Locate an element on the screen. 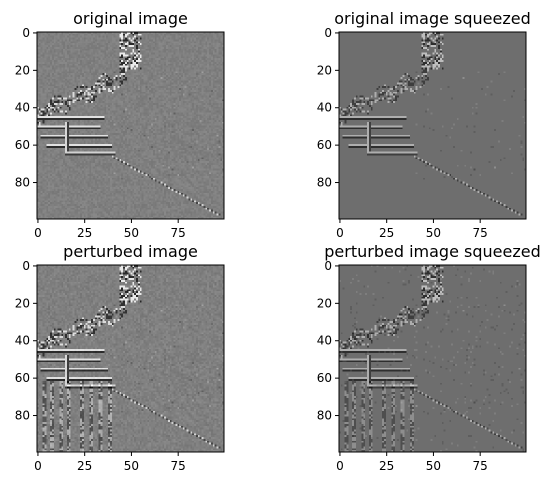  panel-title: original image is located at coordinates (130, 18).